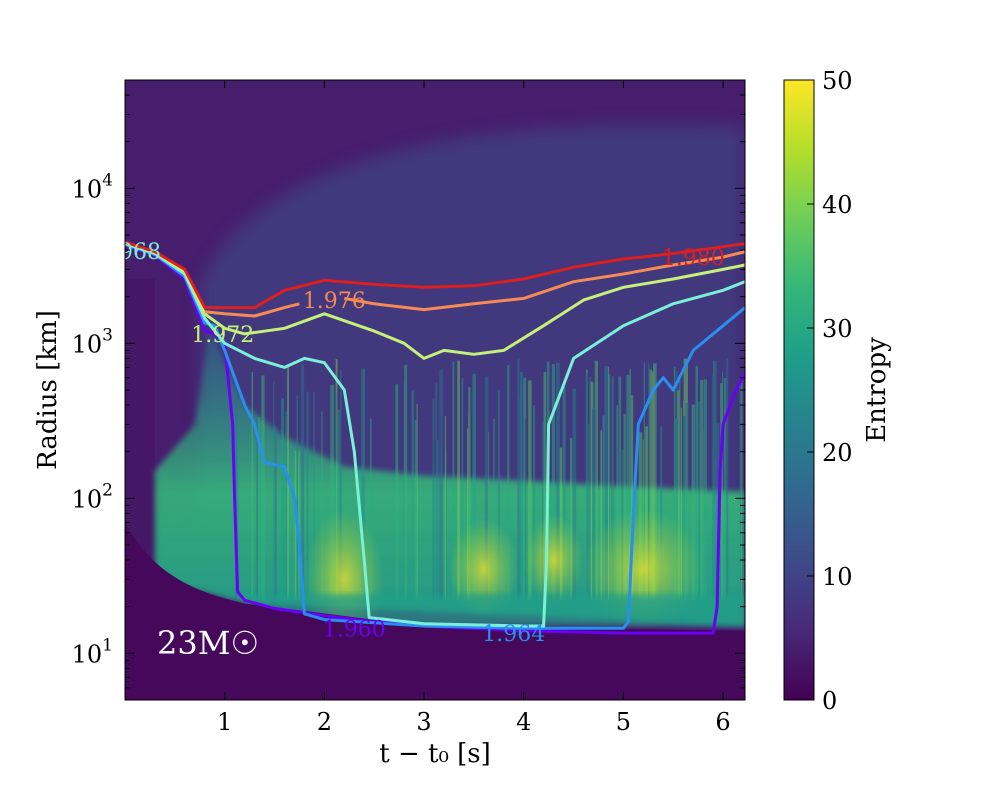 This screenshot has height=800, width=1000. Describe the element at coordinates (830, 391) in the screenshot. I see `colorbar-ticks: 0 10 20 30 40 50` at that location.